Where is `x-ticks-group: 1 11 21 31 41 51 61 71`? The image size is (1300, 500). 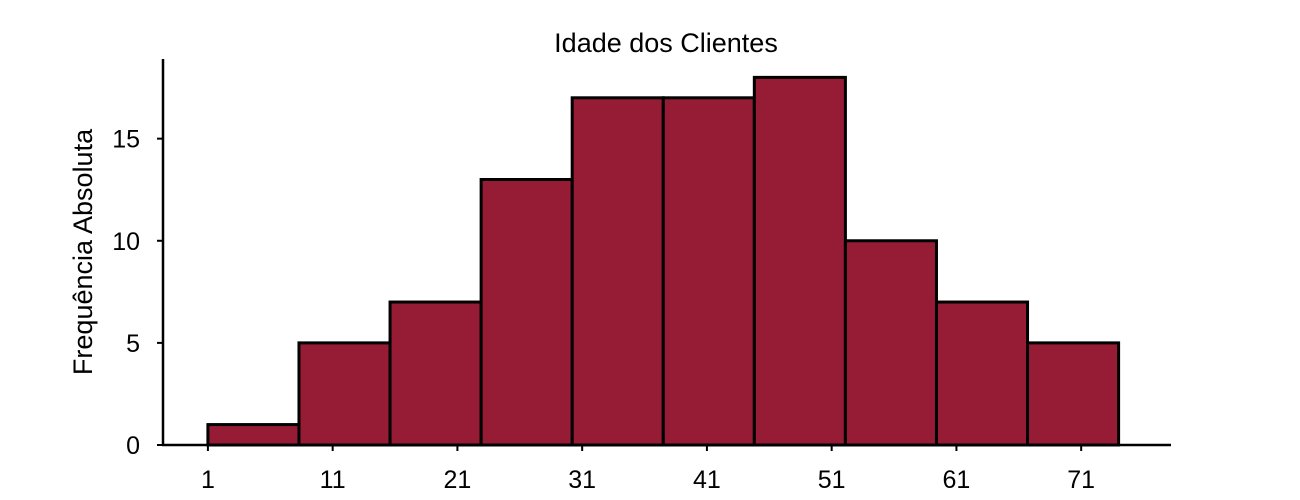 x-ticks-group: 1 11 21 31 41 51 61 71 is located at coordinates (648, 469).